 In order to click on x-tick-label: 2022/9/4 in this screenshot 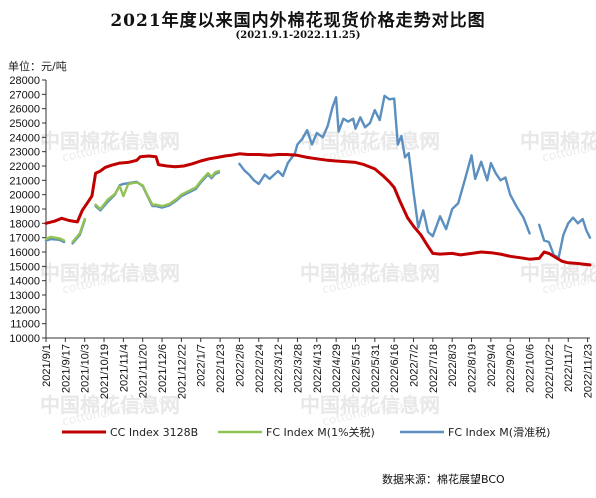, I will do `click(492, 365)`.